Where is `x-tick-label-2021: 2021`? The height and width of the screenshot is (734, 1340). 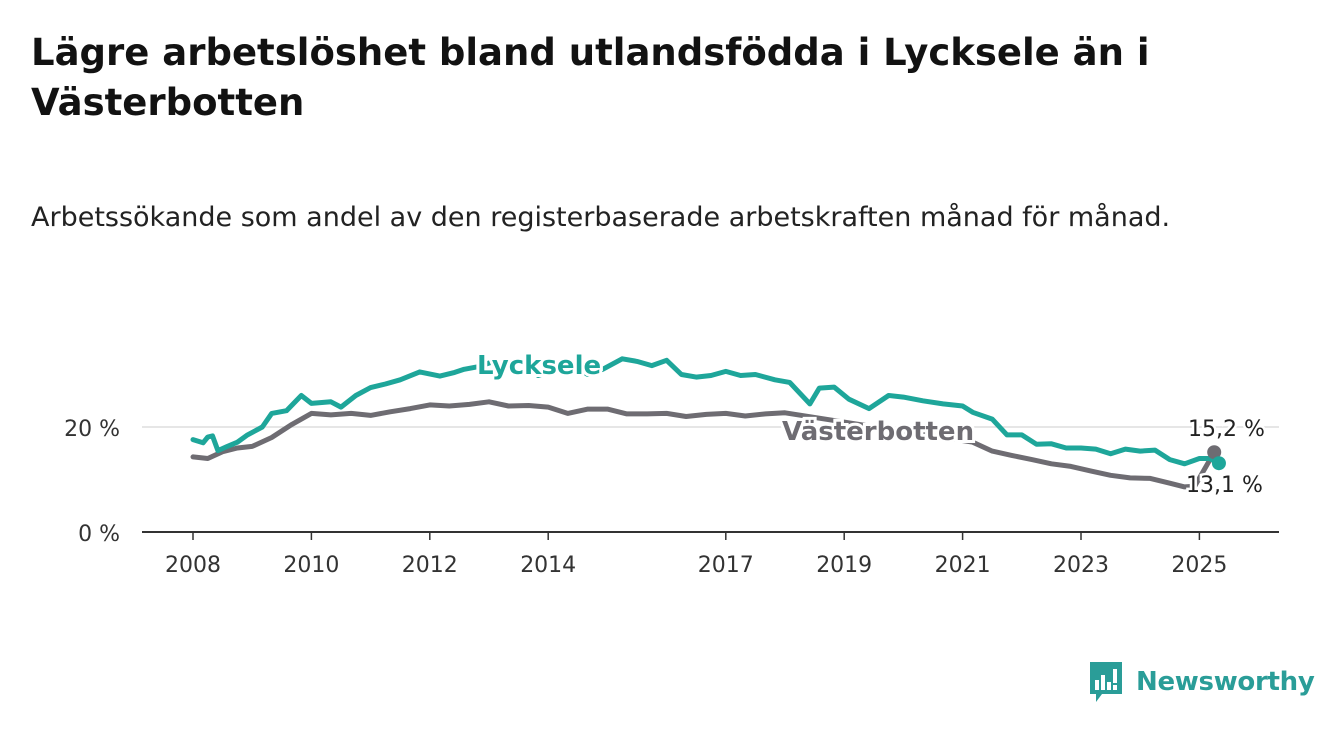
x-tick-label-2021: 2021 is located at coordinates (963, 565).